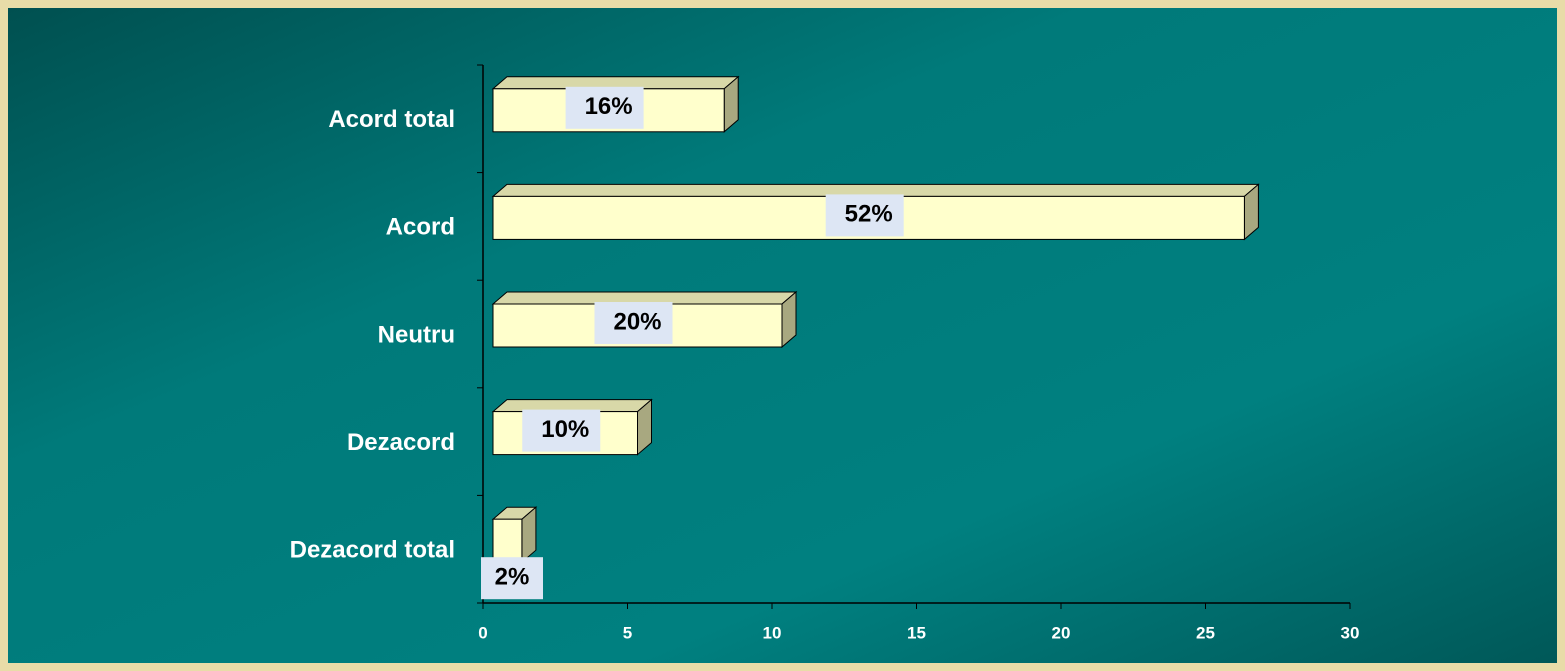  I want to click on x-tick-label: 30, so click(1350, 632).